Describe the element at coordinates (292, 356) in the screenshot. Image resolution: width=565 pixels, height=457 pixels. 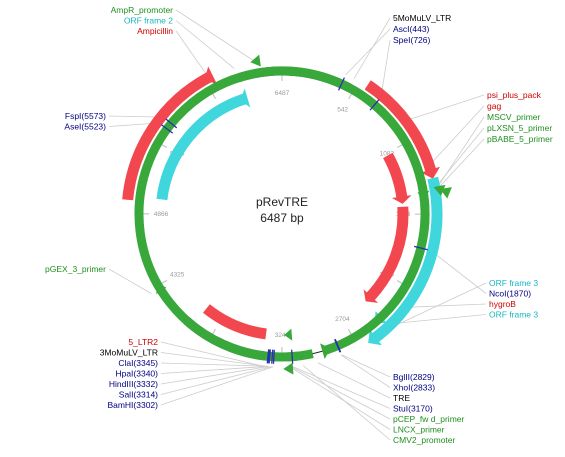
I see `site-stui` at that location.